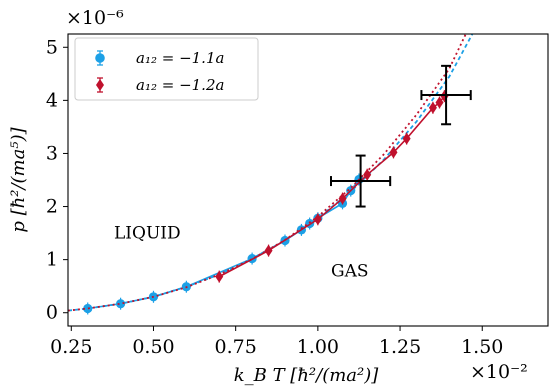 This screenshot has width=554, height=387. I want to click on y-axis-multiplier: ×10⁻⁶, so click(95, 18).